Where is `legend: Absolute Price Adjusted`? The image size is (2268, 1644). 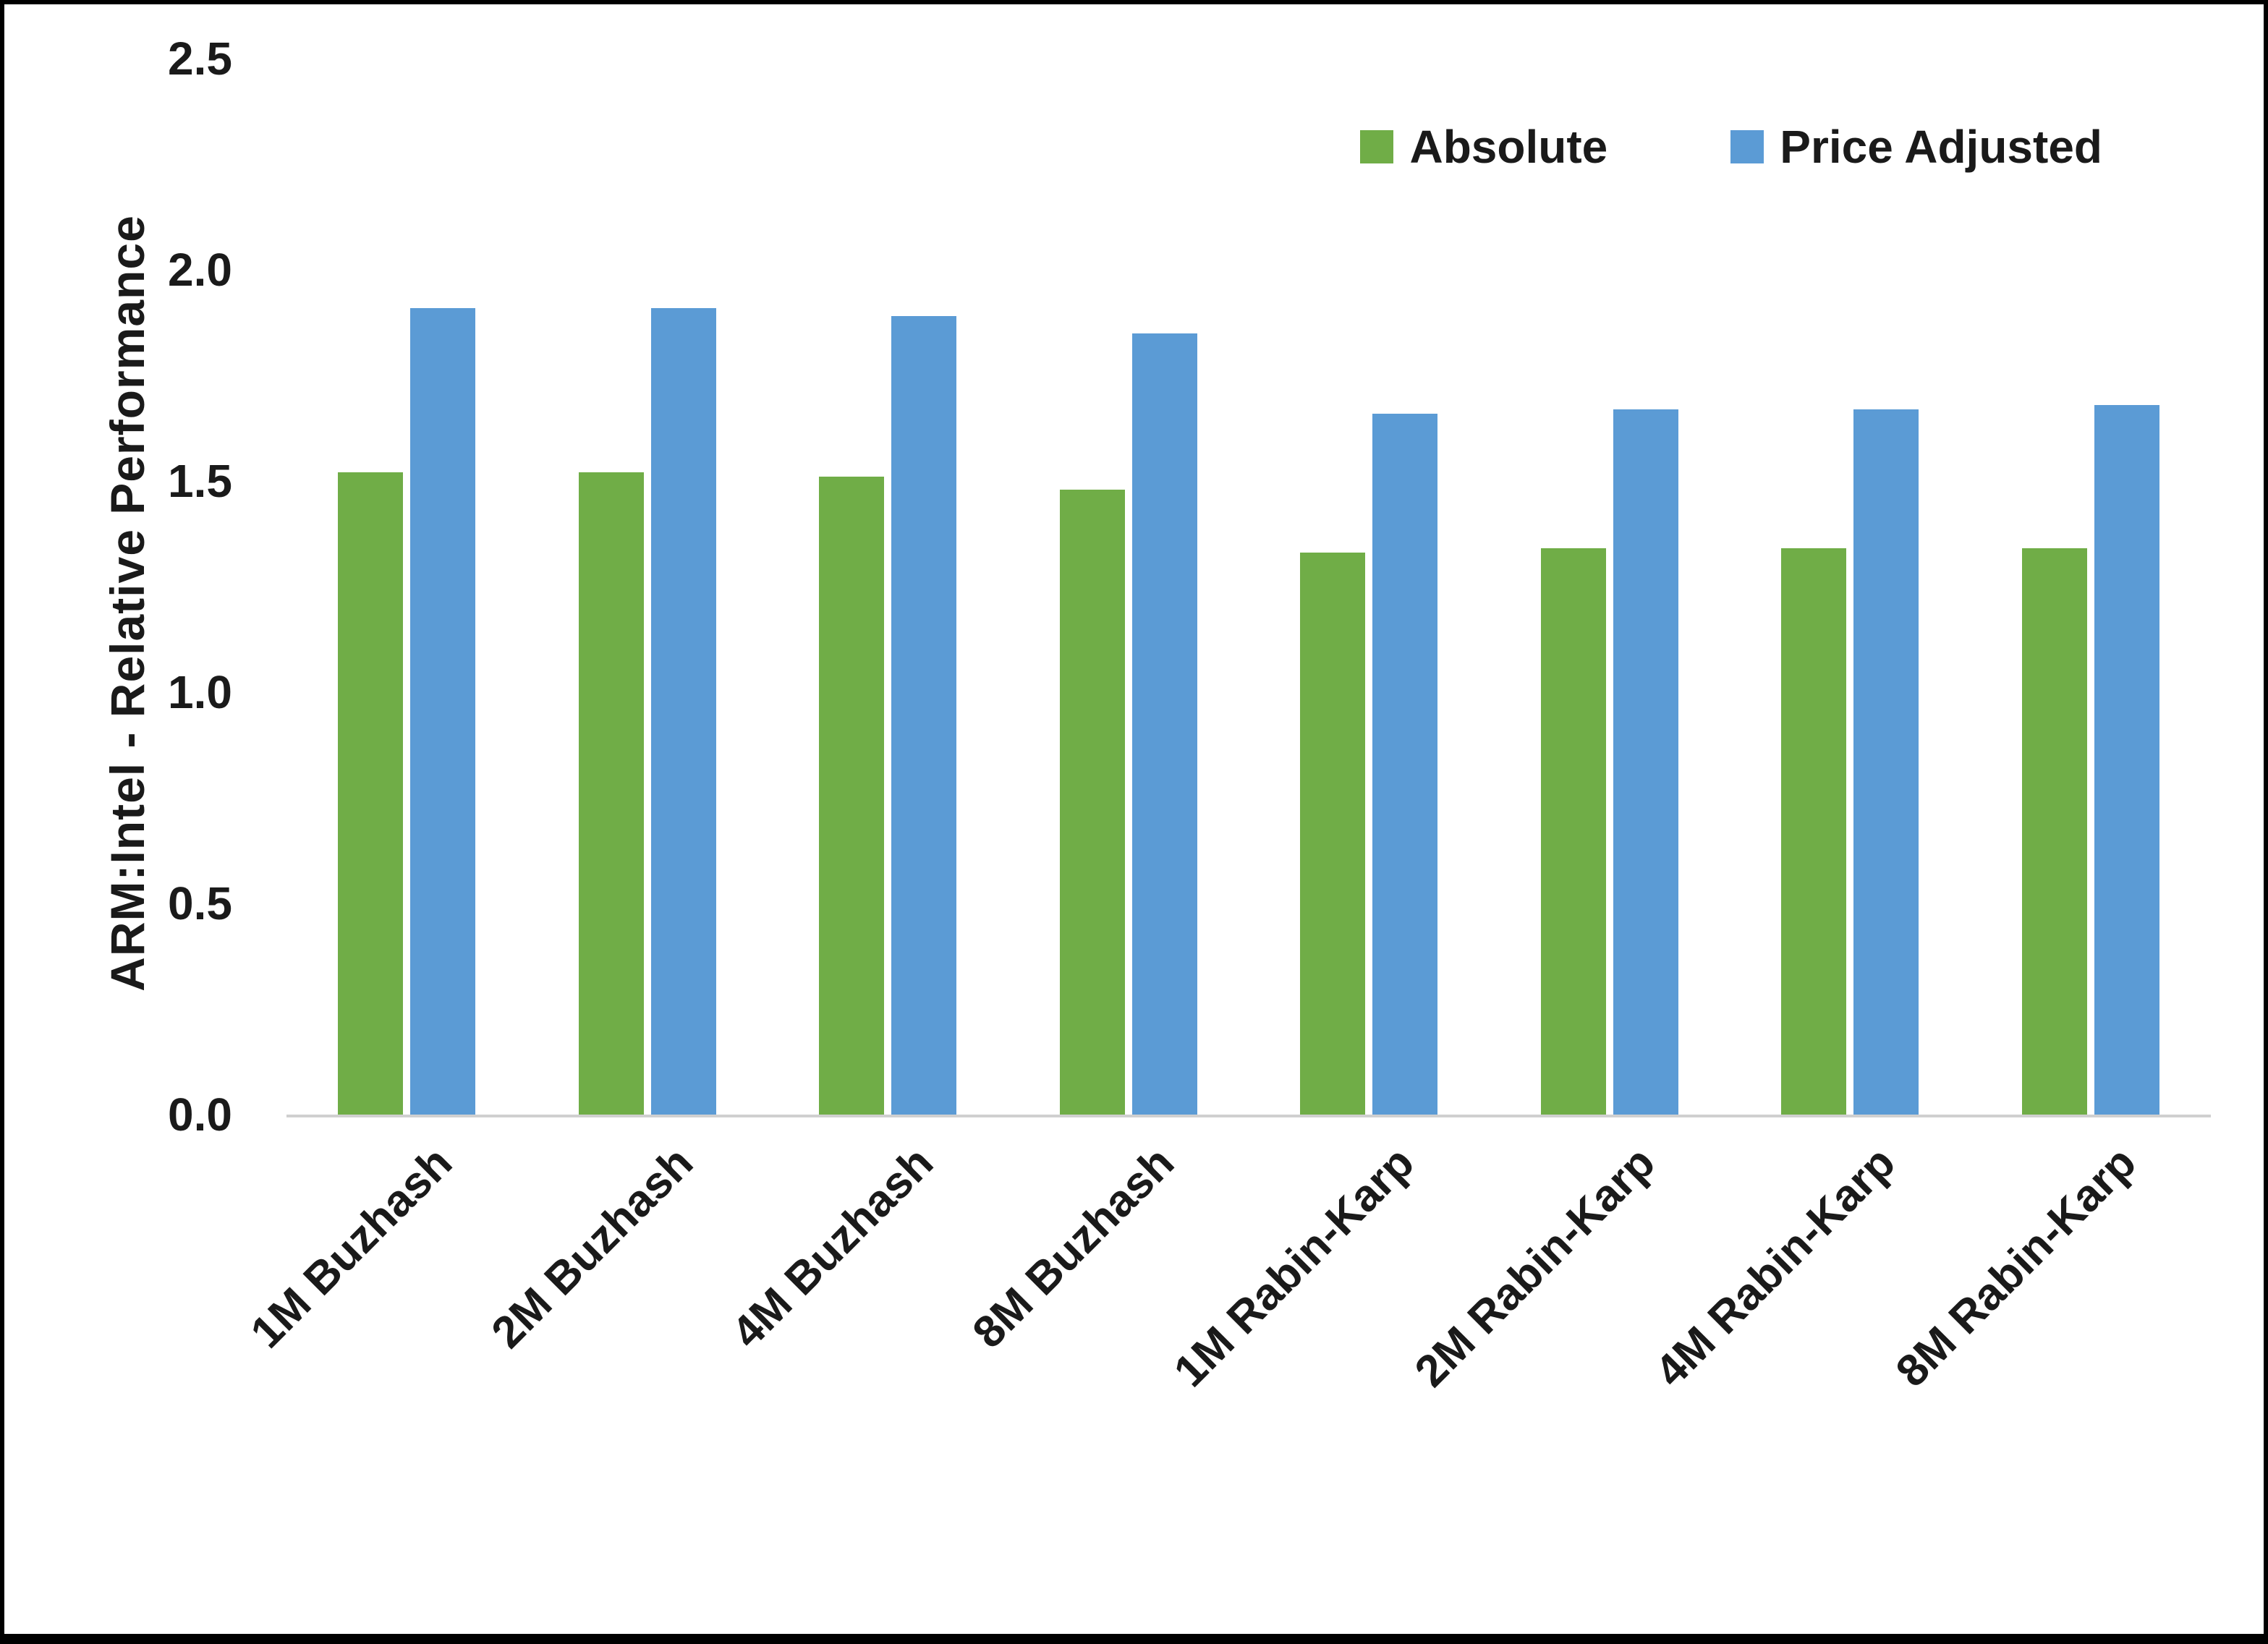
legend: Absolute Price Adjusted is located at coordinates (1731, 147).